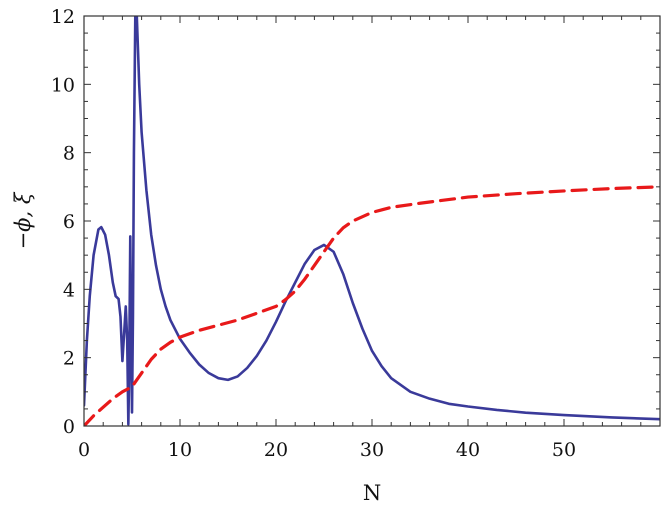 This screenshot has height=508, width=664. What do you see at coordinates (23, 220) in the screenshot?
I see `y-axis-label: −ϕ, ξ` at bounding box center [23, 220].